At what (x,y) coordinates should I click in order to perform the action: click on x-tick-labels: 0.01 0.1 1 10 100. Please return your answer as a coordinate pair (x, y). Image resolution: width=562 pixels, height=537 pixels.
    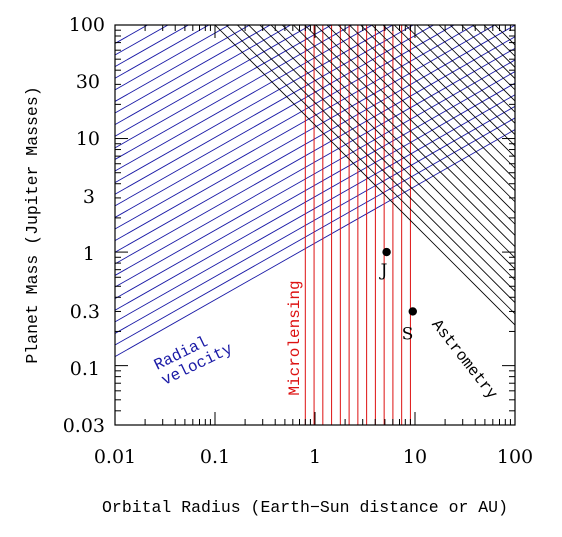
    Looking at the image, I should click on (313, 457).